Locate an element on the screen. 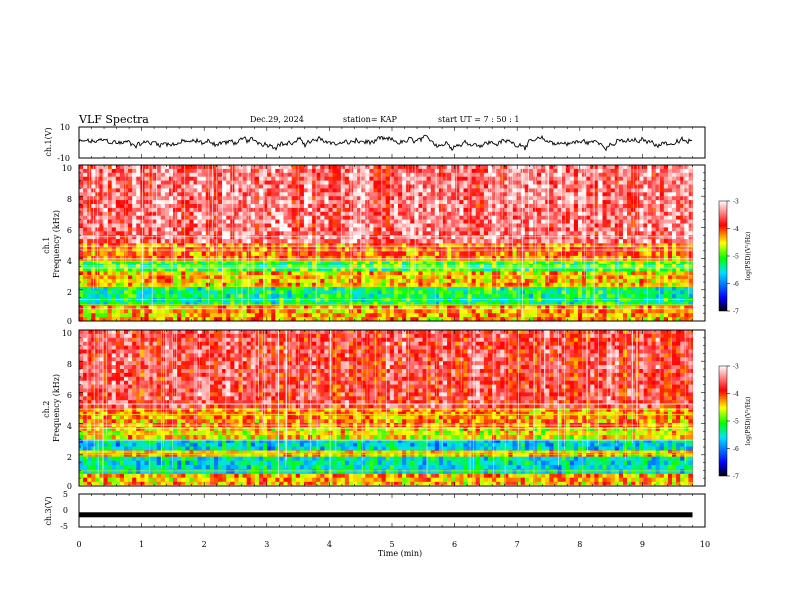 The image size is (792, 612). start-ut-label: start UT = 7 : 50 : 1 is located at coordinates (479, 119).